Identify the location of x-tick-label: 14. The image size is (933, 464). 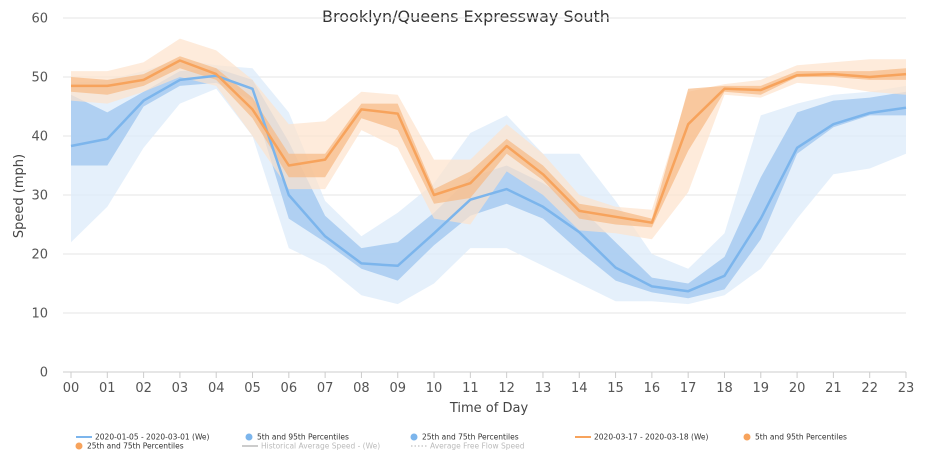
(579, 388).